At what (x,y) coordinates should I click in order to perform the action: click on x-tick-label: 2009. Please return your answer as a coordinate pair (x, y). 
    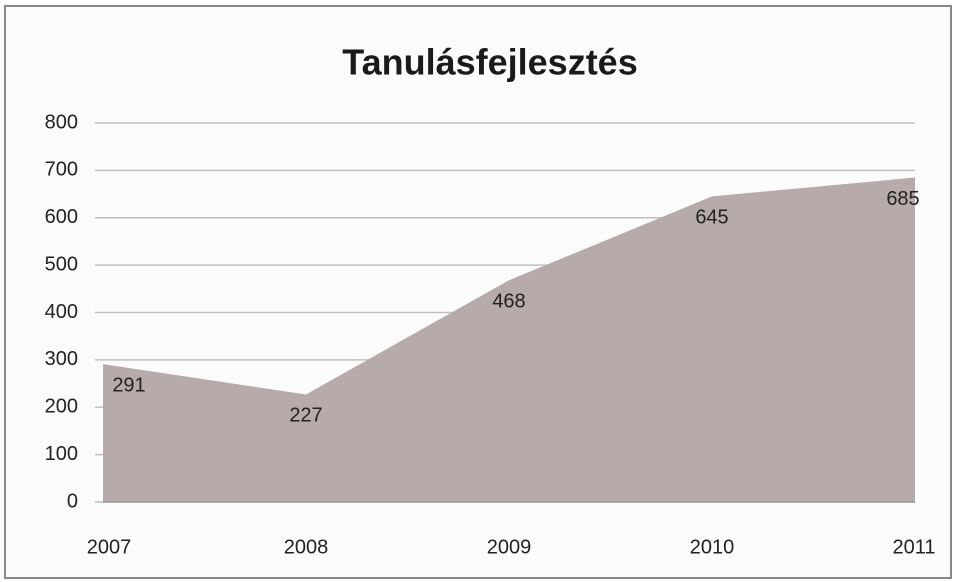
    Looking at the image, I should click on (509, 547).